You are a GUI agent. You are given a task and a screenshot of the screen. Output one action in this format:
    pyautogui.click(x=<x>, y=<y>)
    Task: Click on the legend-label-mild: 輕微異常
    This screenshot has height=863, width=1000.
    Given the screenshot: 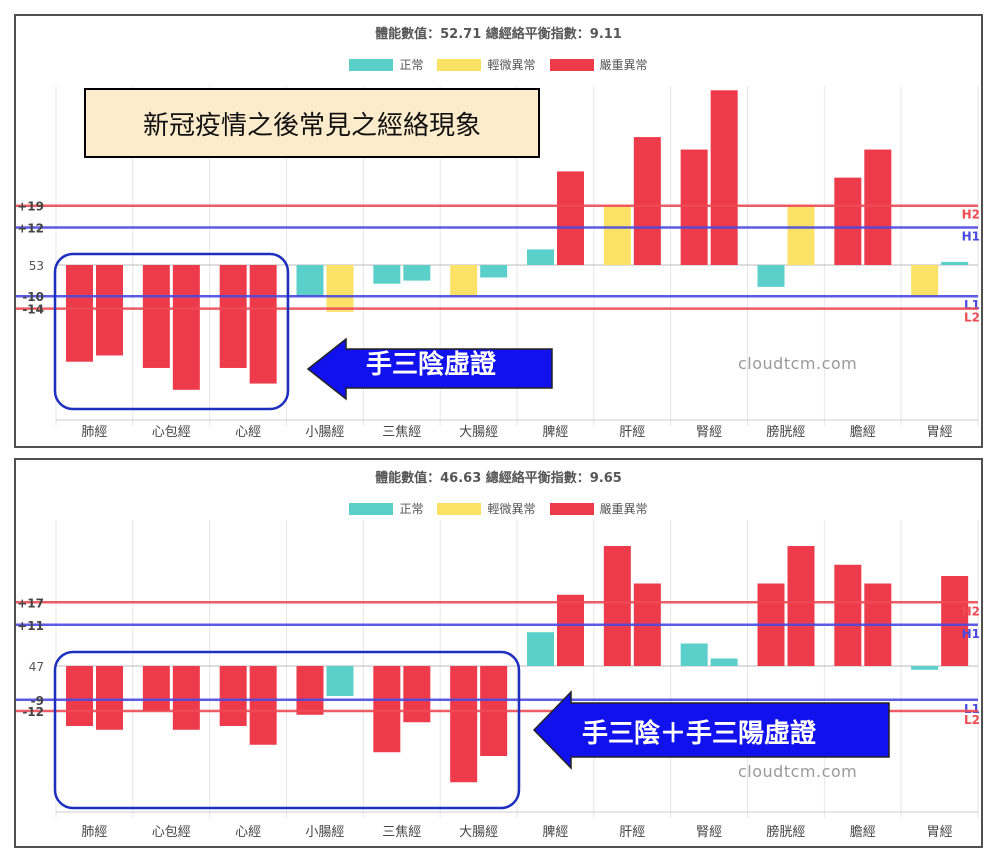 What is the action you would take?
    pyautogui.click(x=511, y=65)
    